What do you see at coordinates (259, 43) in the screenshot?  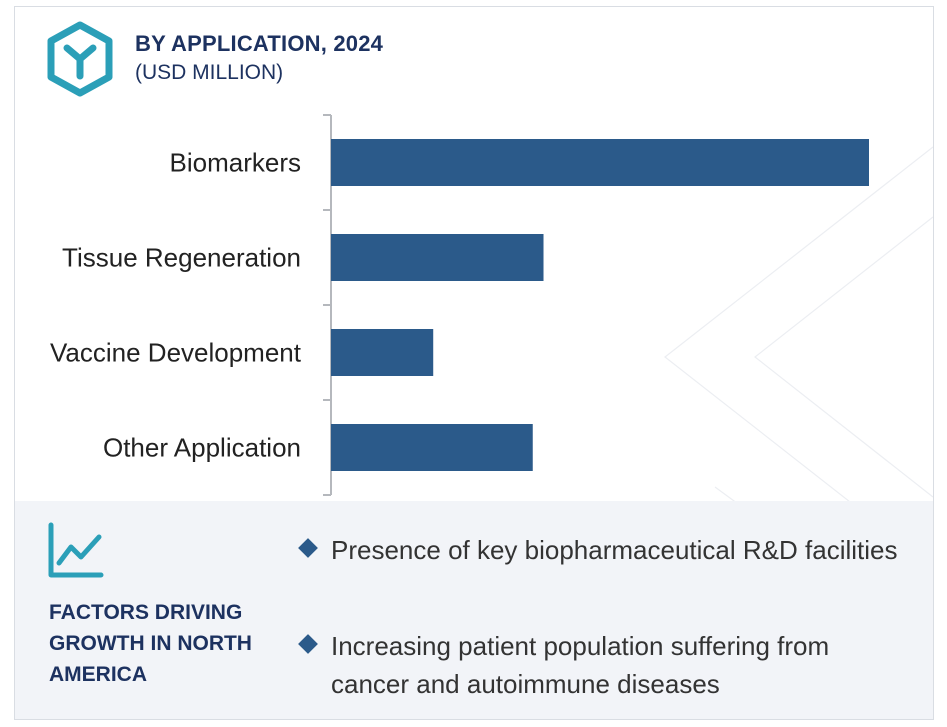 I see `chart-title: BY APPLICATION, 2024` at bounding box center [259, 43].